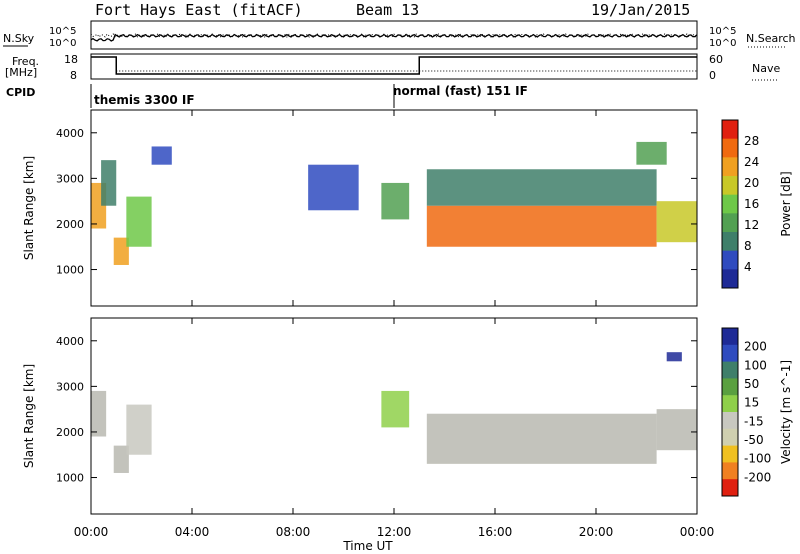  I want to click on noise-tick-high-right: 10^5, so click(723, 31).